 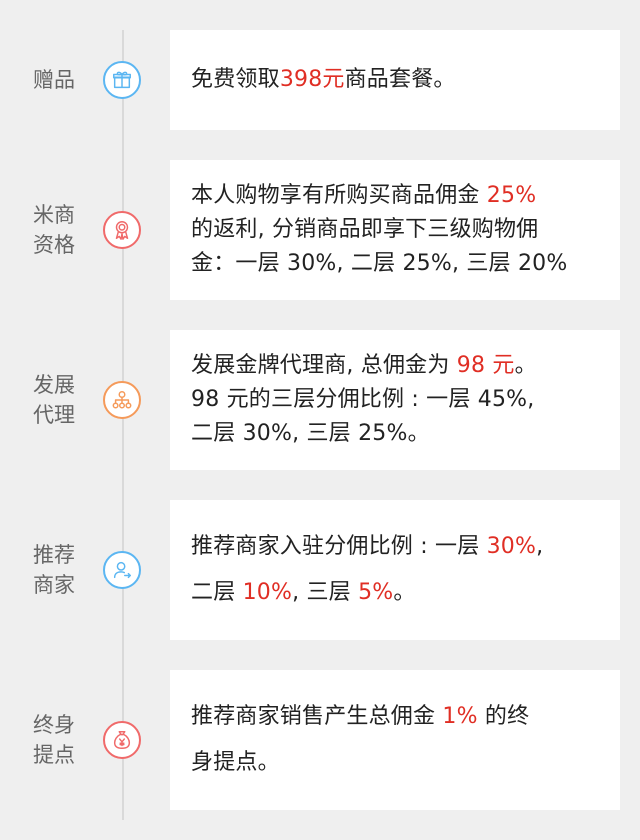 What do you see at coordinates (122, 230) in the screenshot?
I see `award-ribbon-icon` at bounding box center [122, 230].